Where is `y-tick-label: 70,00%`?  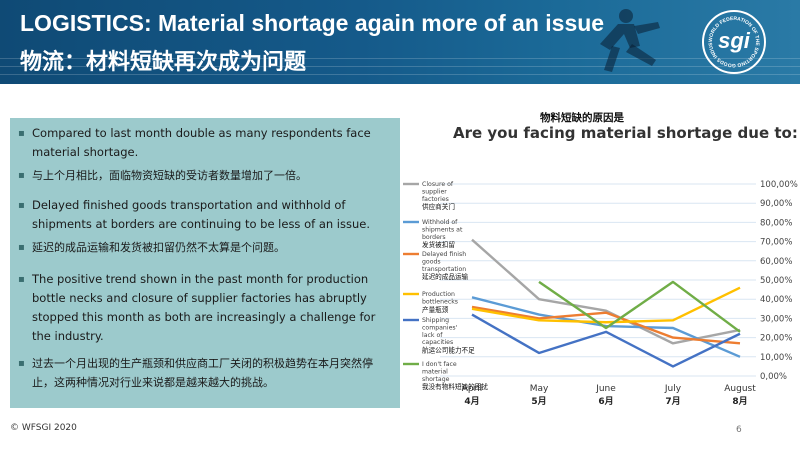 y-tick-label: 70,00% is located at coordinates (776, 243).